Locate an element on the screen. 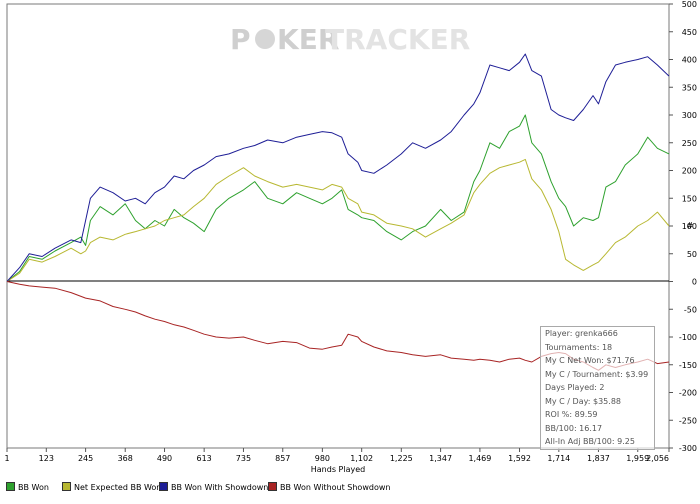  x-tick-label: 1,469 is located at coordinates (479, 458).